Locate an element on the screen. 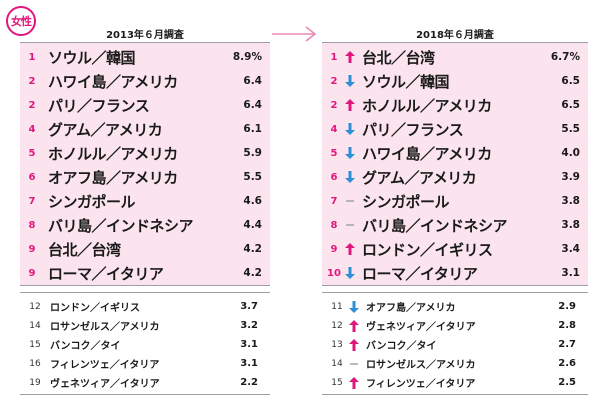 The height and width of the screenshot is (401, 600). arrow-right-icon is located at coordinates (294, 34).